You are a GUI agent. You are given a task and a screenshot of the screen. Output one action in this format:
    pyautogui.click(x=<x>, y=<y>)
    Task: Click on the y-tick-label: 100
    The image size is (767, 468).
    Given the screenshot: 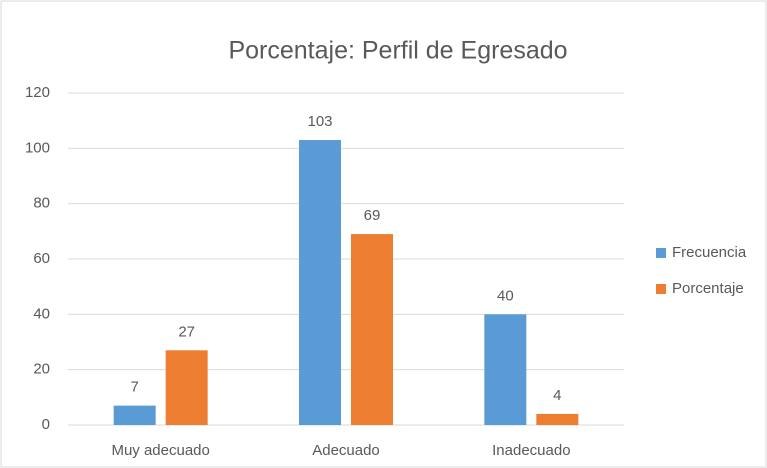 What is the action you would take?
    pyautogui.click(x=37, y=147)
    